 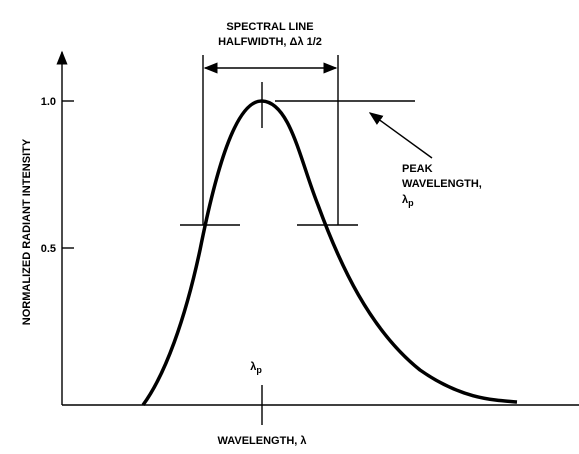 What do you see at coordinates (400, 135) in the screenshot?
I see `peak-arrow` at bounding box center [400, 135].